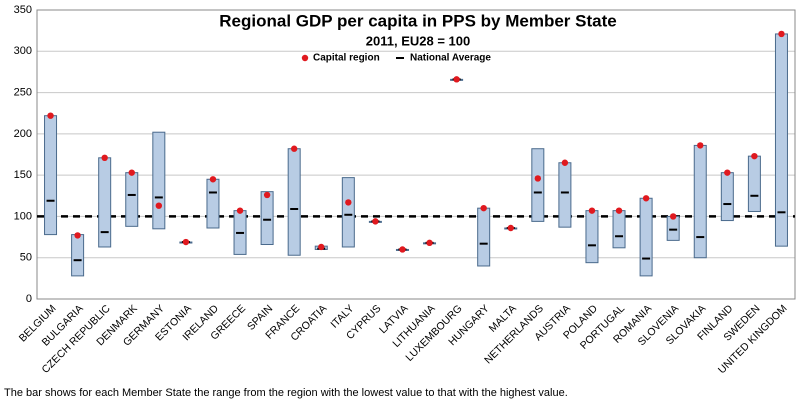 The height and width of the screenshot is (405, 800). What do you see at coordinates (26, 258) in the screenshot?
I see `y-tick-label: 50` at bounding box center [26, 258].